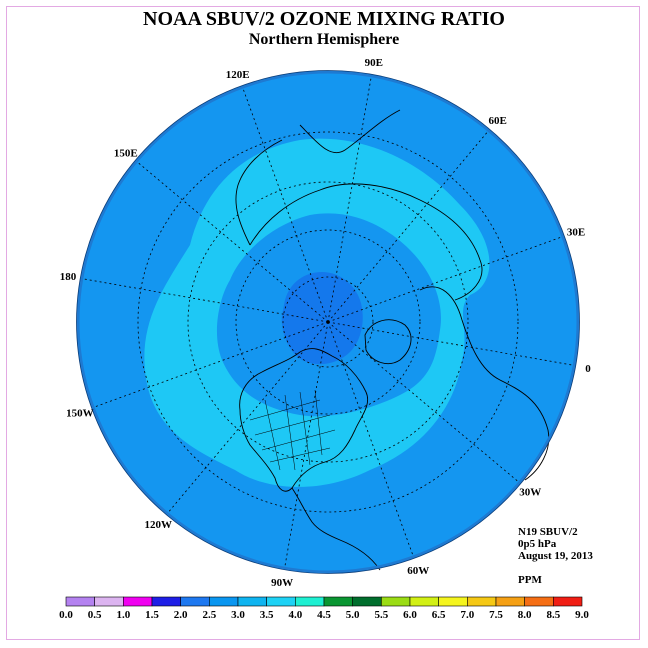 This screenshot has height=648, width=648. What do you see at coordinates (159, 525) in the screenshot?
I see `longitude-label: 120W` at bounding box center [159, 525].